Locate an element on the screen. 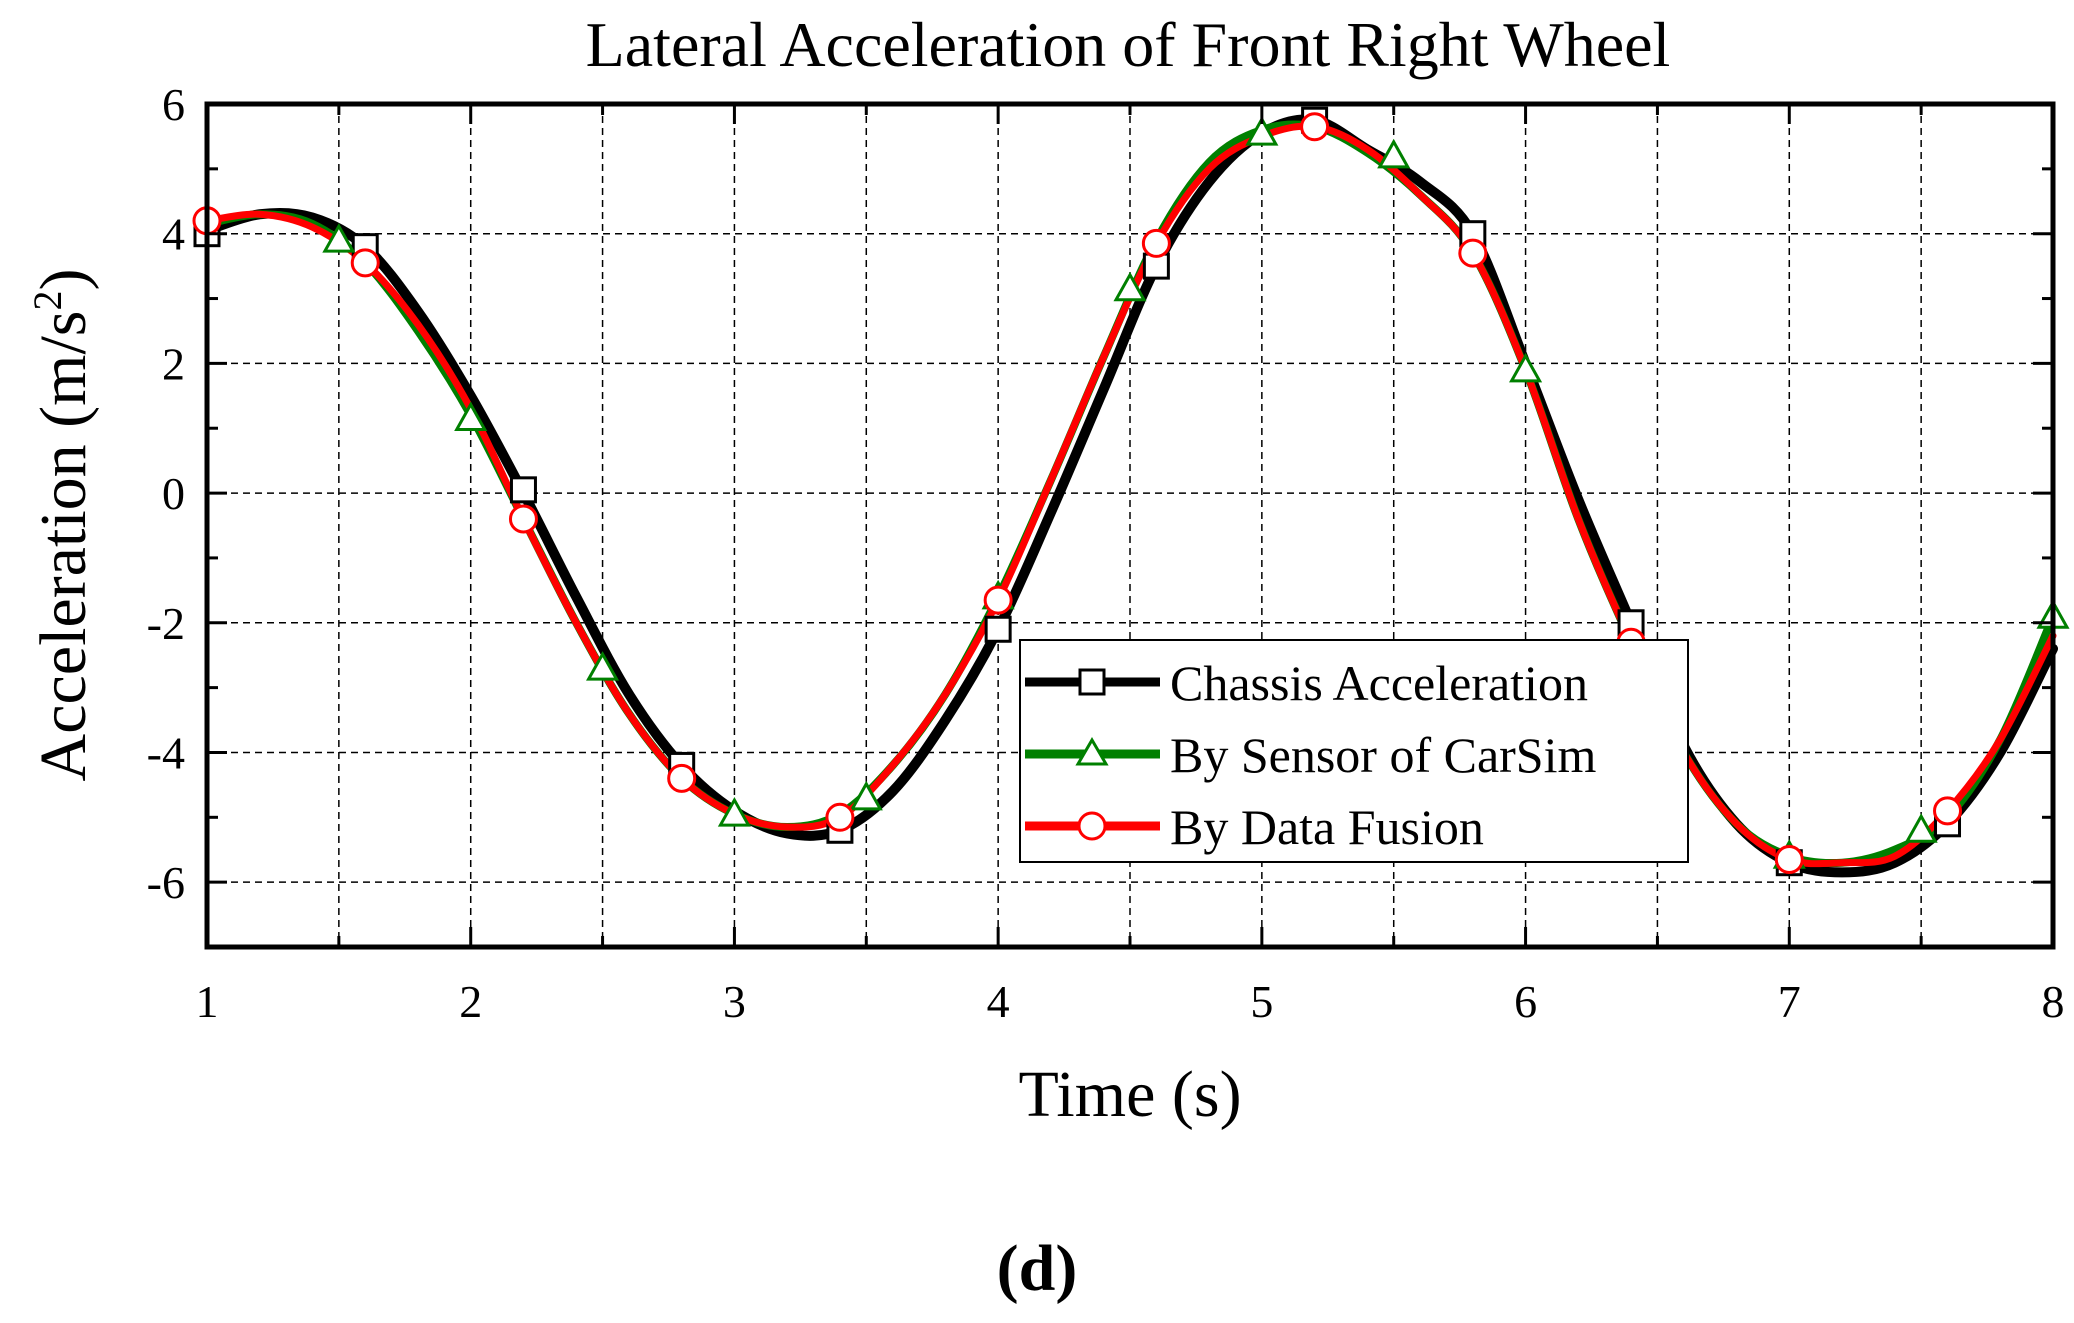  y-tick-label: 6 is located at coordinates (173, 104).